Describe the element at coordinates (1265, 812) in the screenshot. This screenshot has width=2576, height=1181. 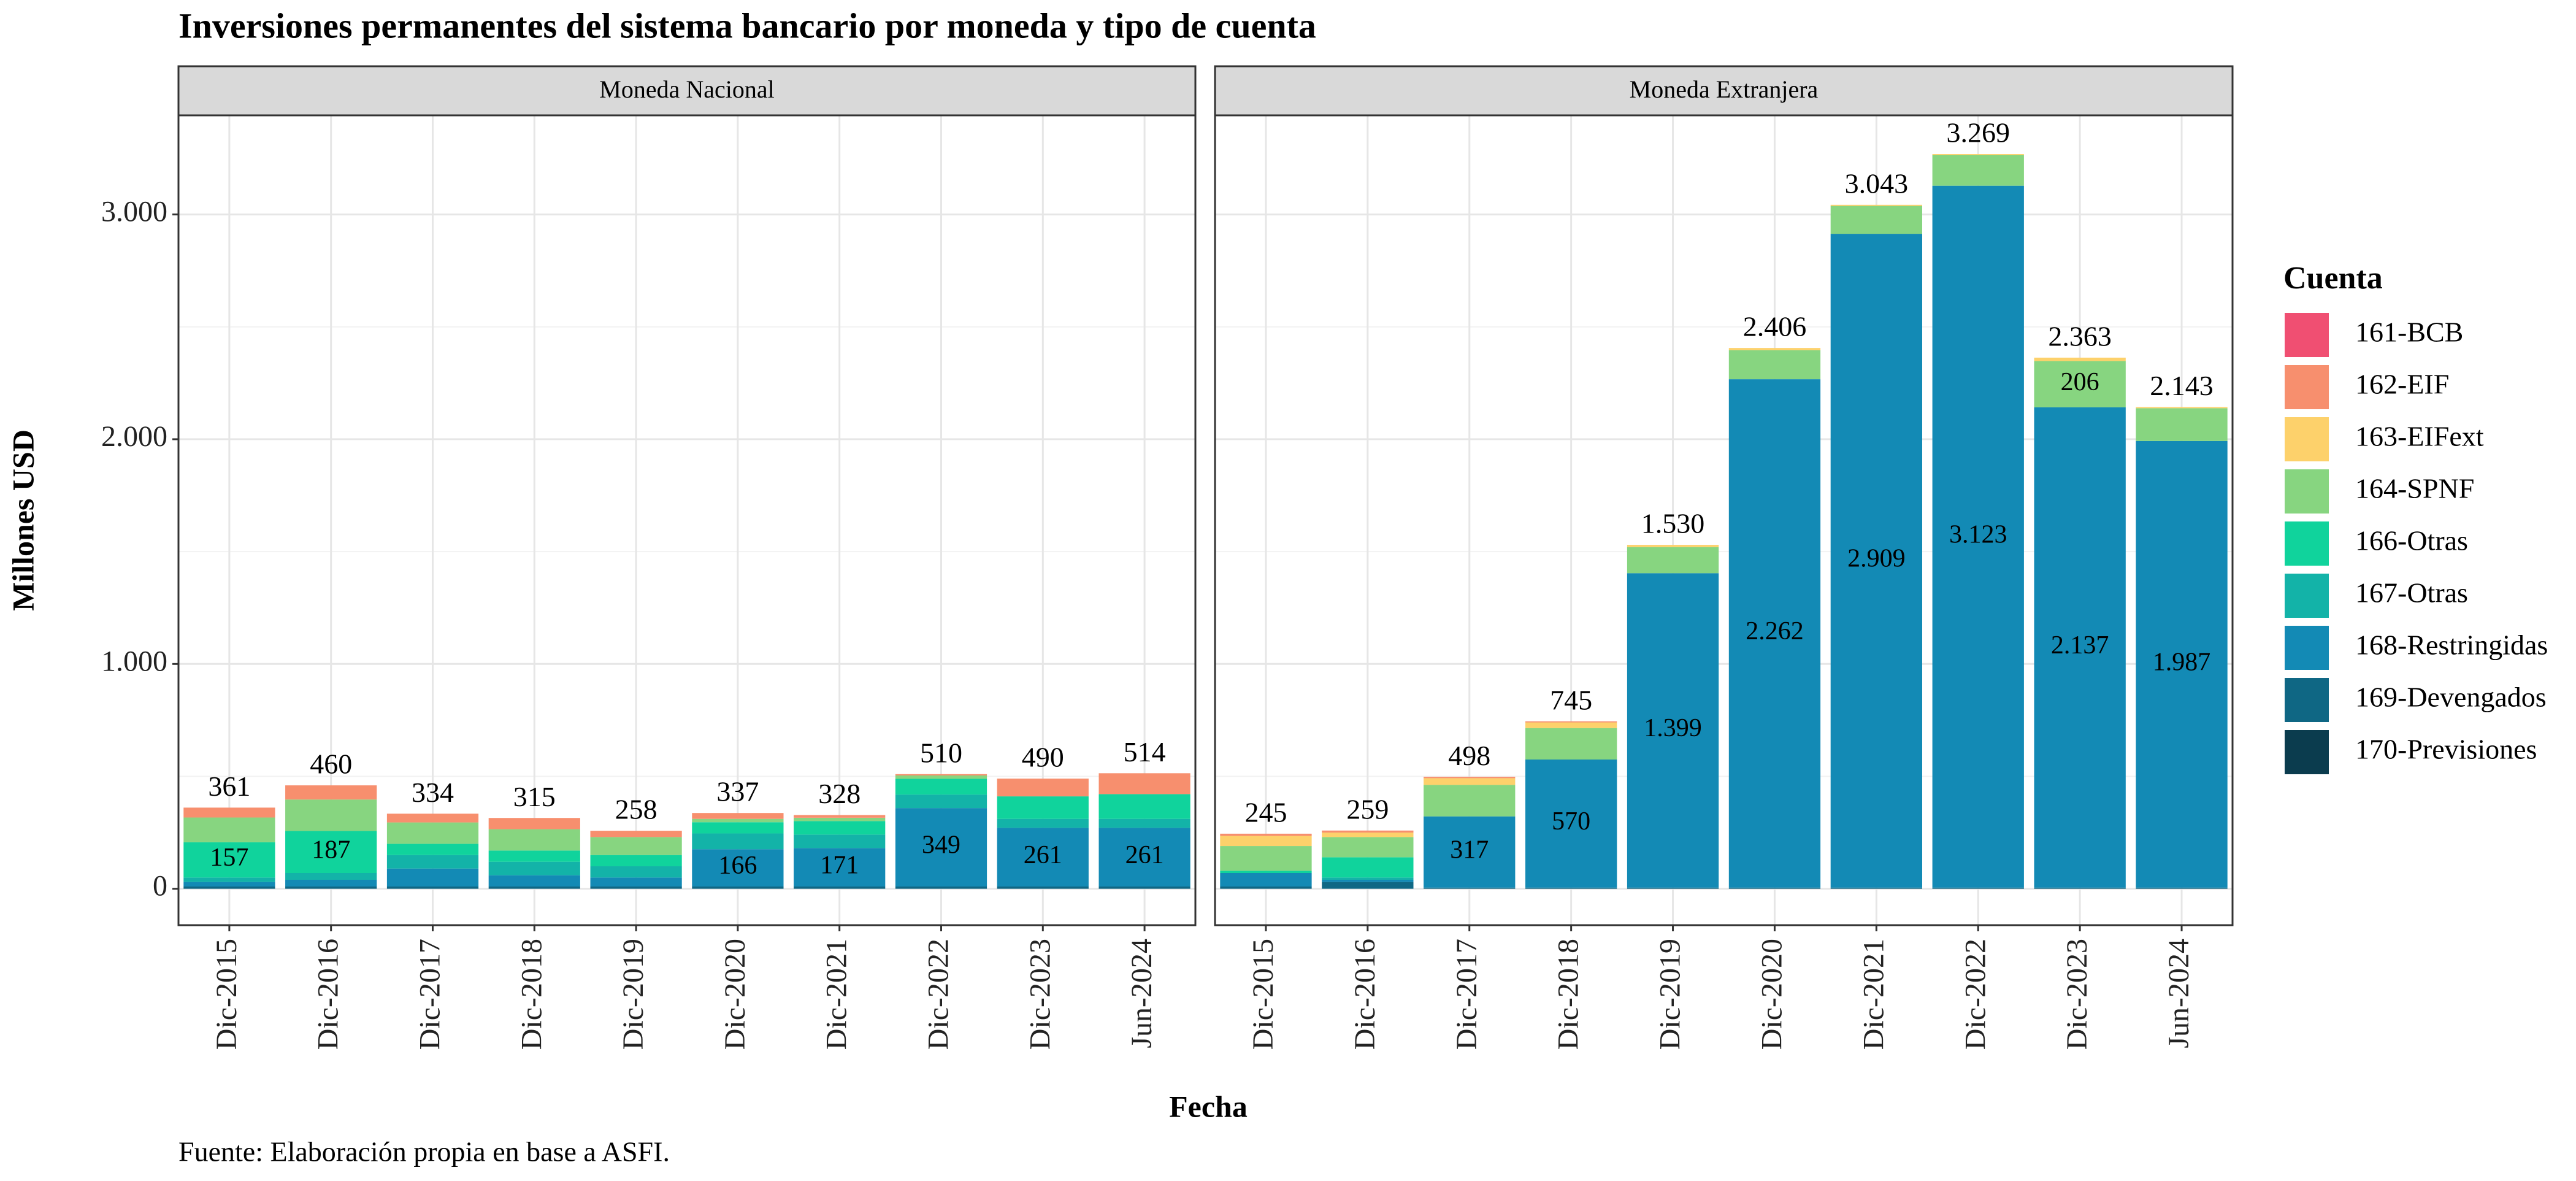
I see `total-label: 245` at that location.